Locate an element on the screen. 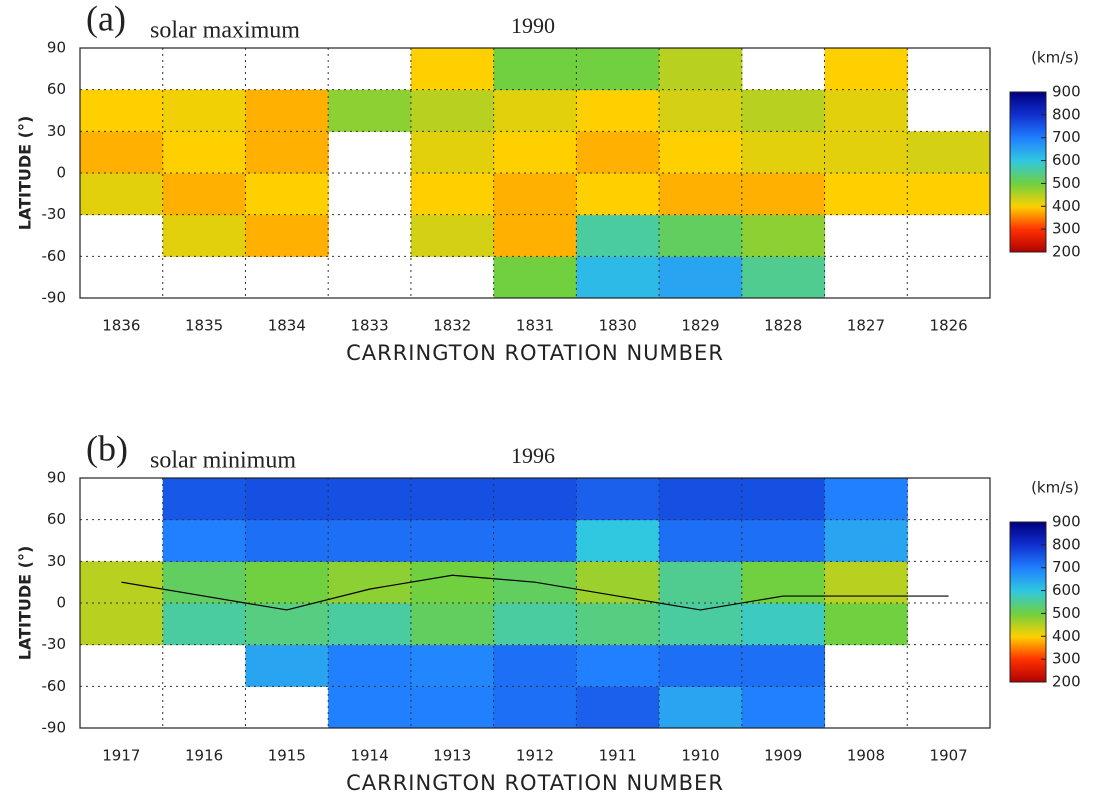 The width and height of the screenshot is (1102, 796). panel-label: (a) is located at coordinates (106, 19).